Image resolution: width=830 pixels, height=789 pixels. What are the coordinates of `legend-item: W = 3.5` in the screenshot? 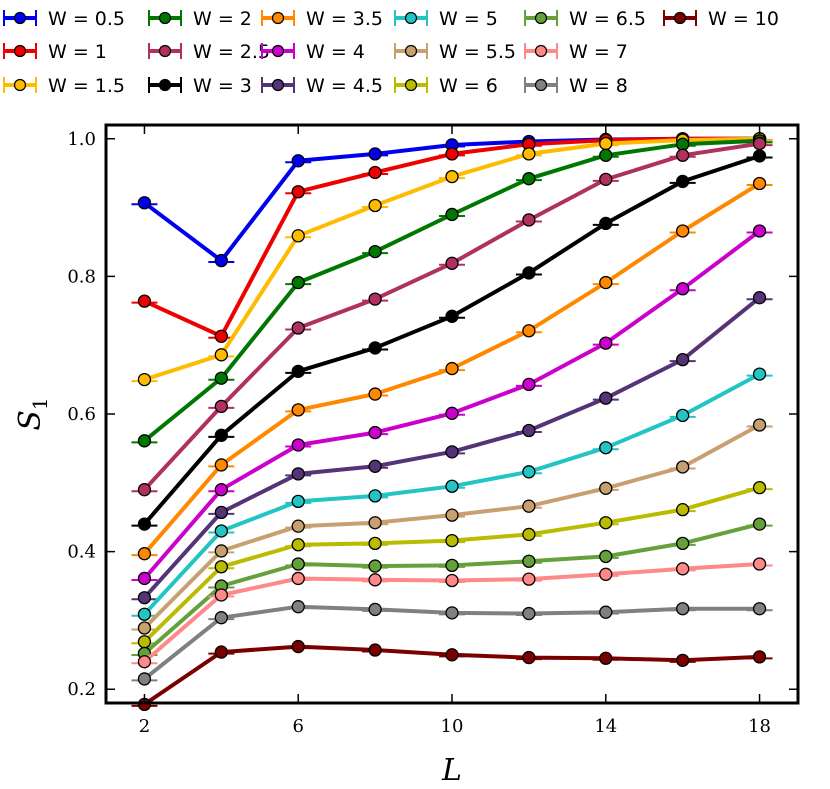 It's located at (322, 19).